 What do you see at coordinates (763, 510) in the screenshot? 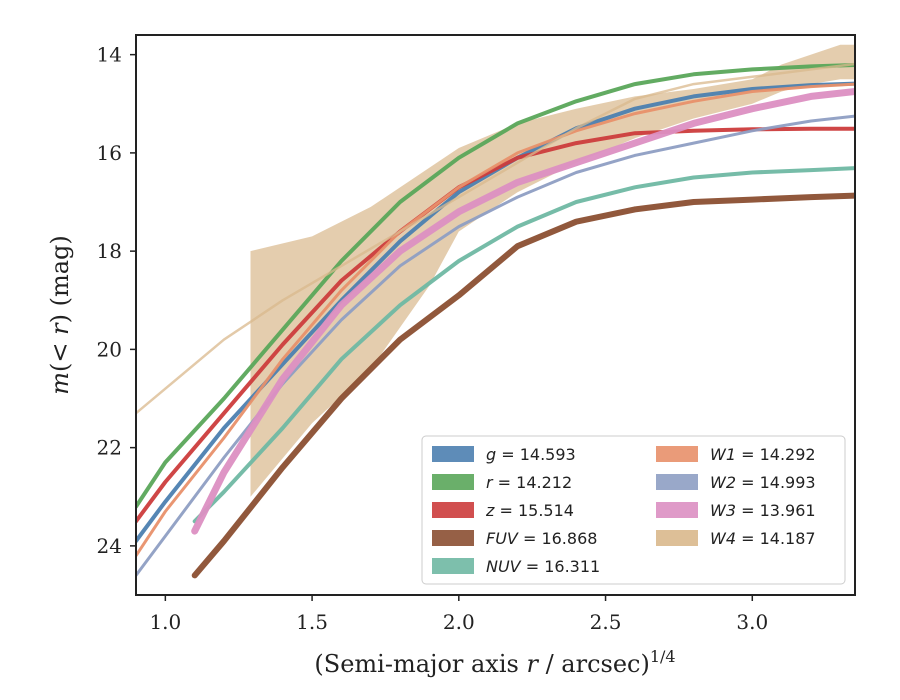
I see `legend-label-W3: W3 = 13.961` at bounding box center [763, 510].